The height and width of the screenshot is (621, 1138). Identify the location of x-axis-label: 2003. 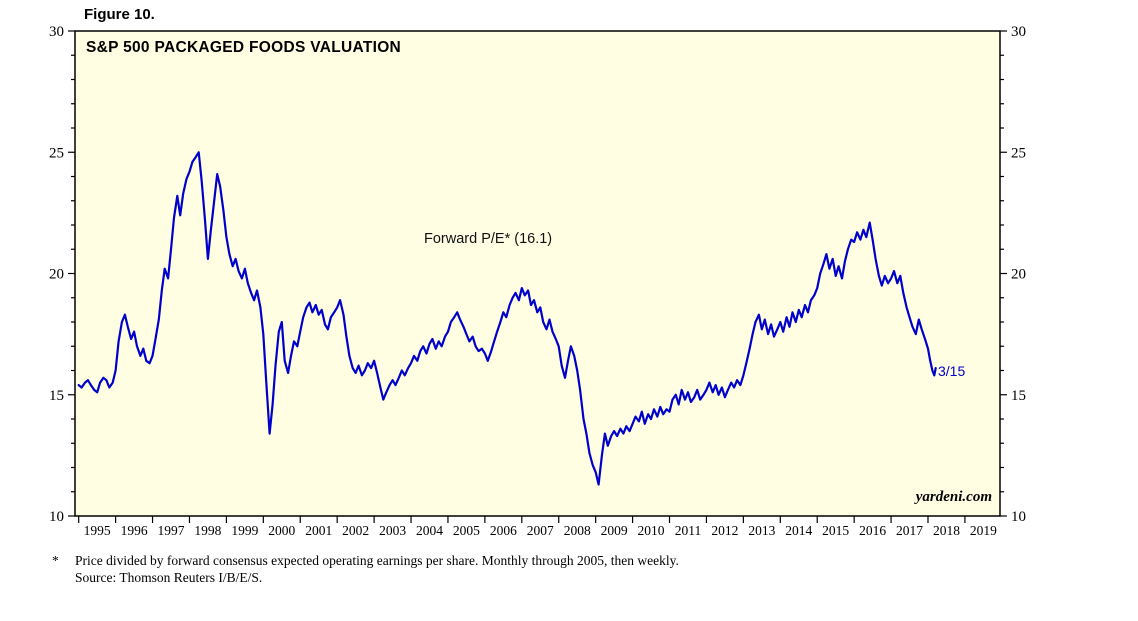
(392, 530).